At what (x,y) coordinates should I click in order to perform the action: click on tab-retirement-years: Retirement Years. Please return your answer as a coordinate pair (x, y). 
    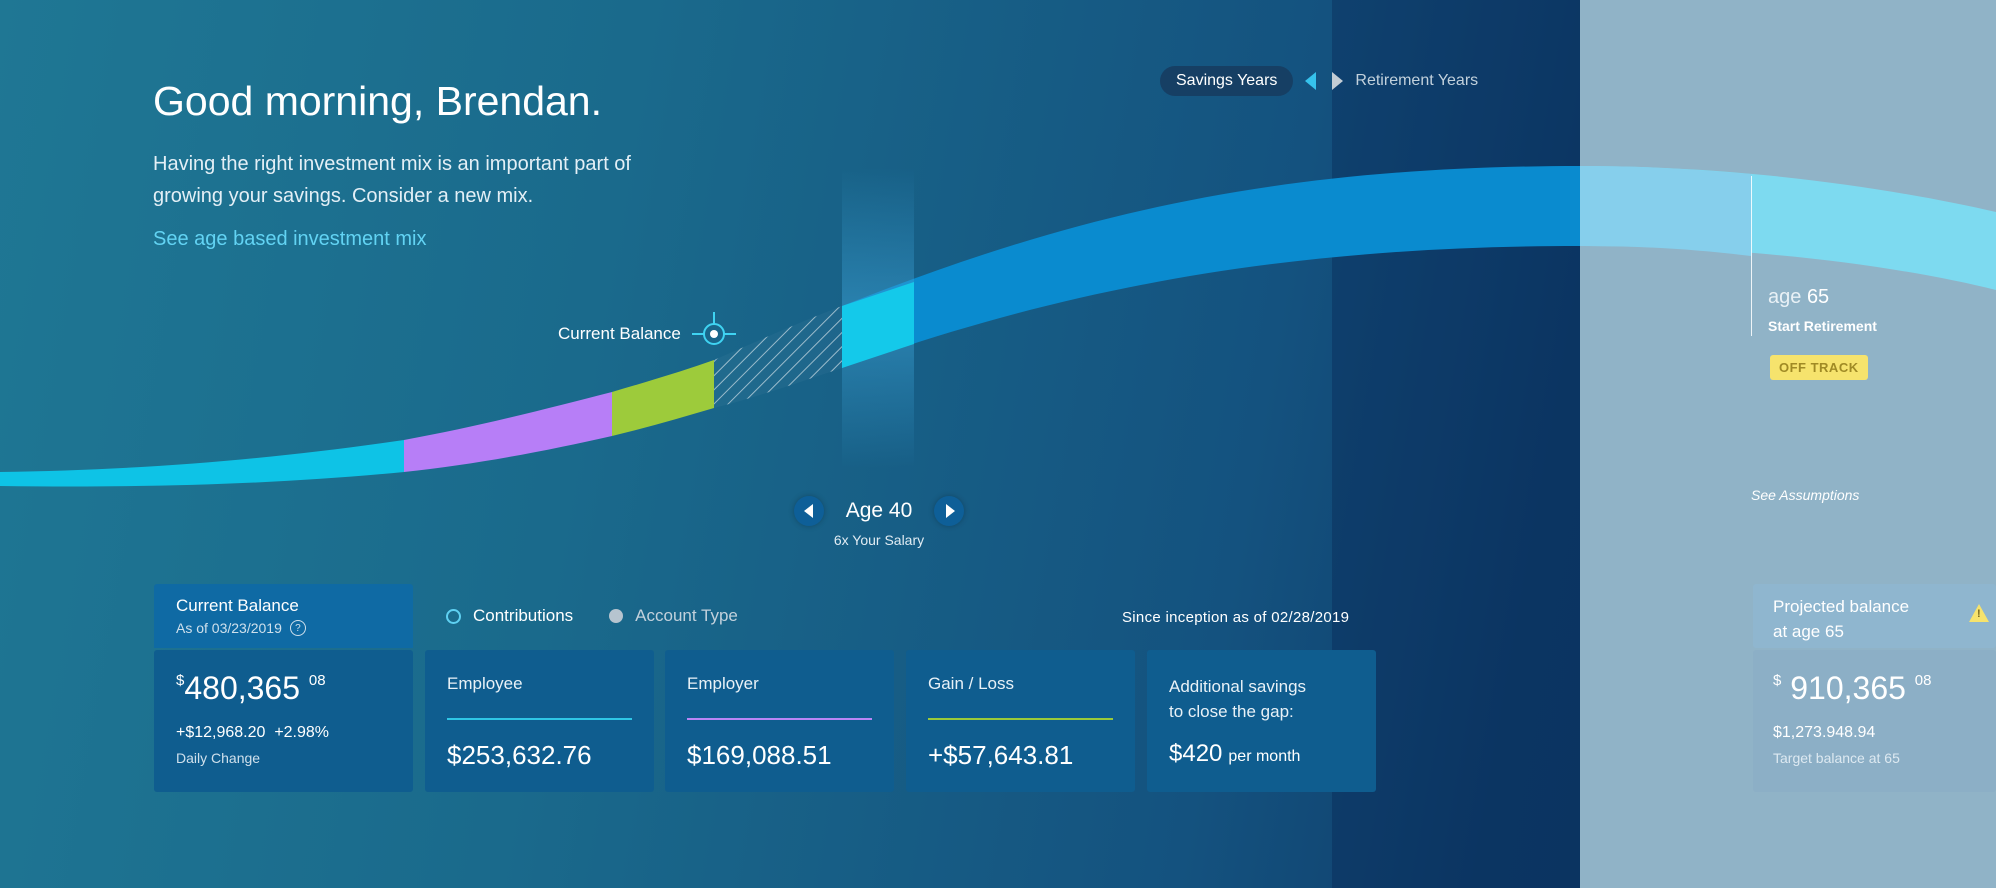
    Looking at the image, I should click on (1417, 80).